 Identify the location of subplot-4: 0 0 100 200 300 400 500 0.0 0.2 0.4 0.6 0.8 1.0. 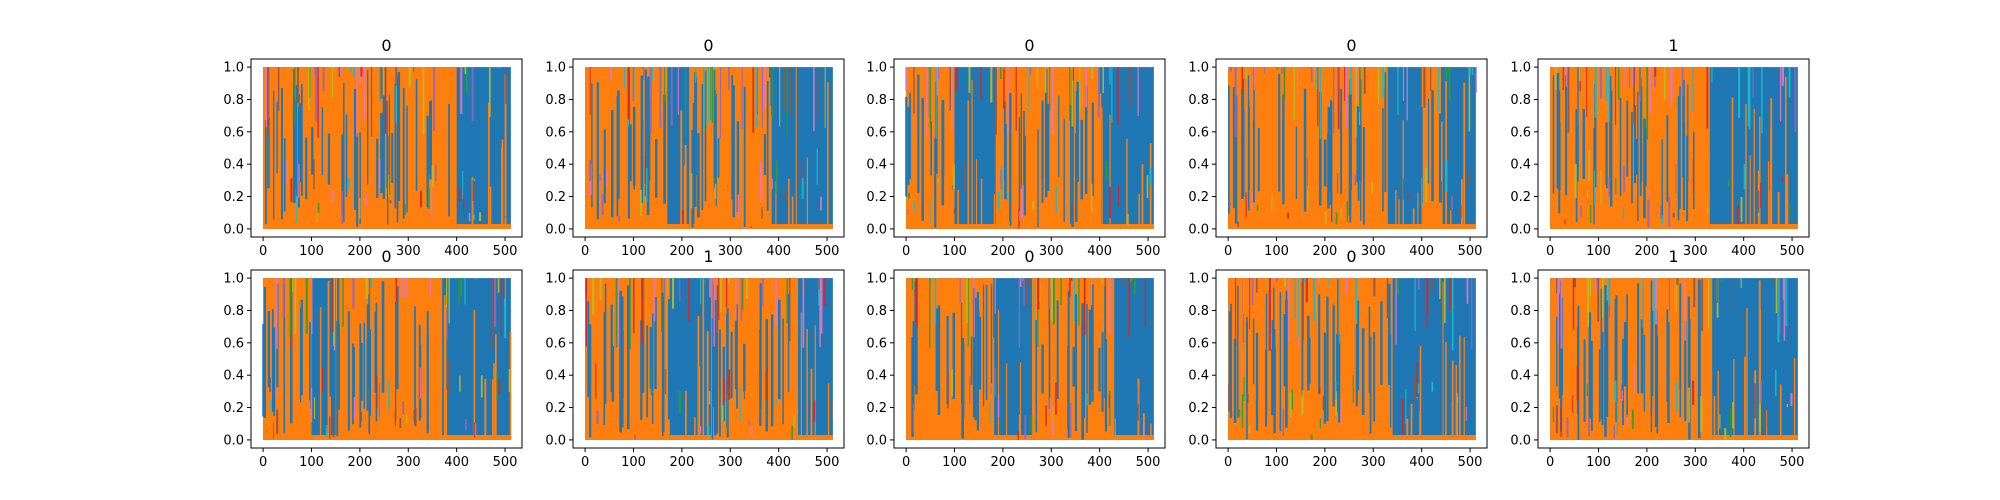
(1338, 147).